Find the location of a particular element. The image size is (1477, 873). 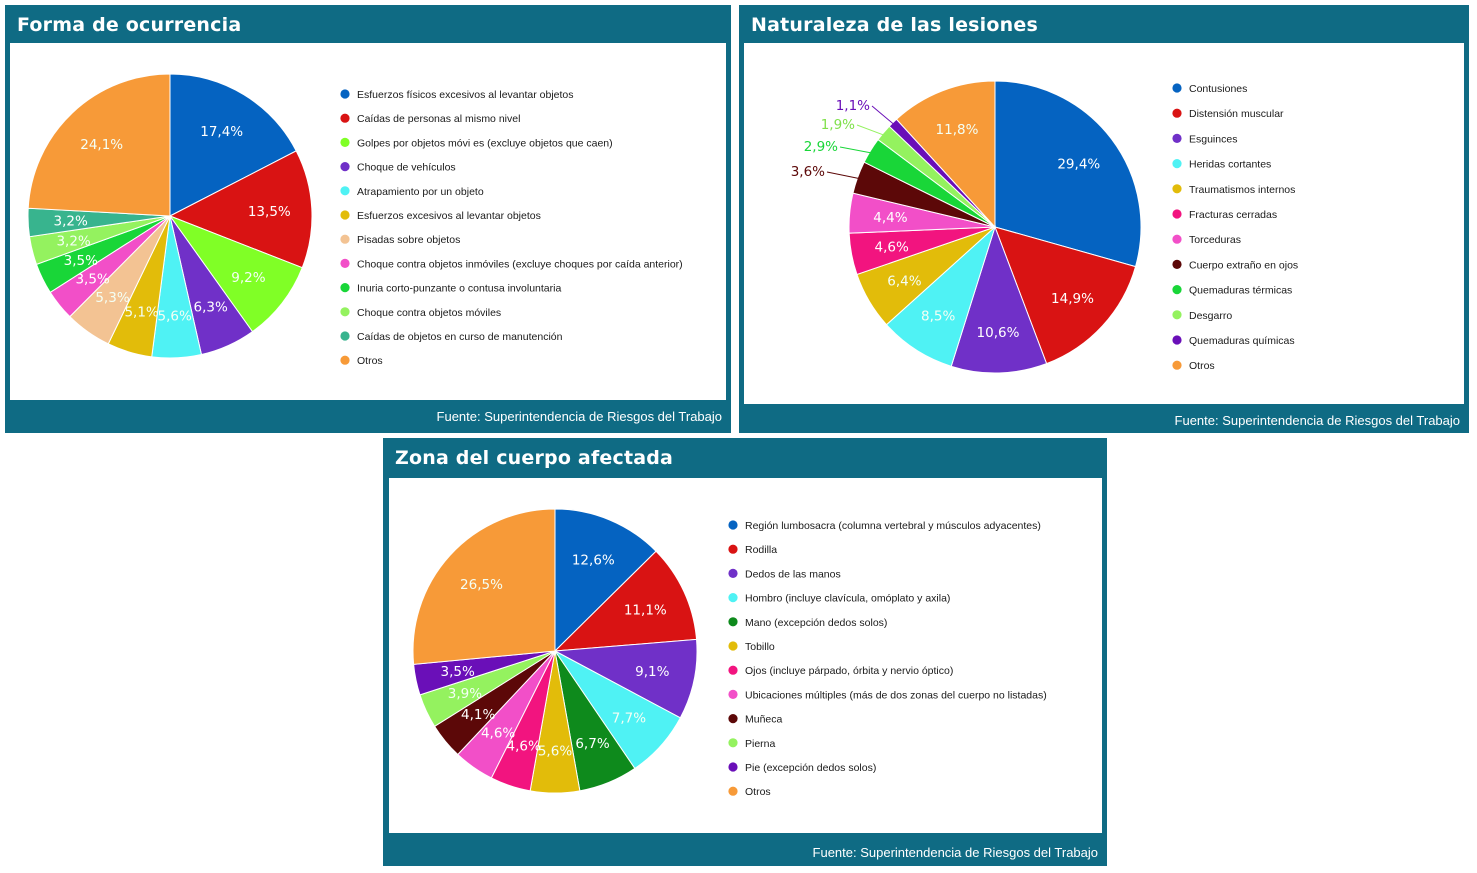

slice-label: 12,6% is located at coordinates (593, 560).